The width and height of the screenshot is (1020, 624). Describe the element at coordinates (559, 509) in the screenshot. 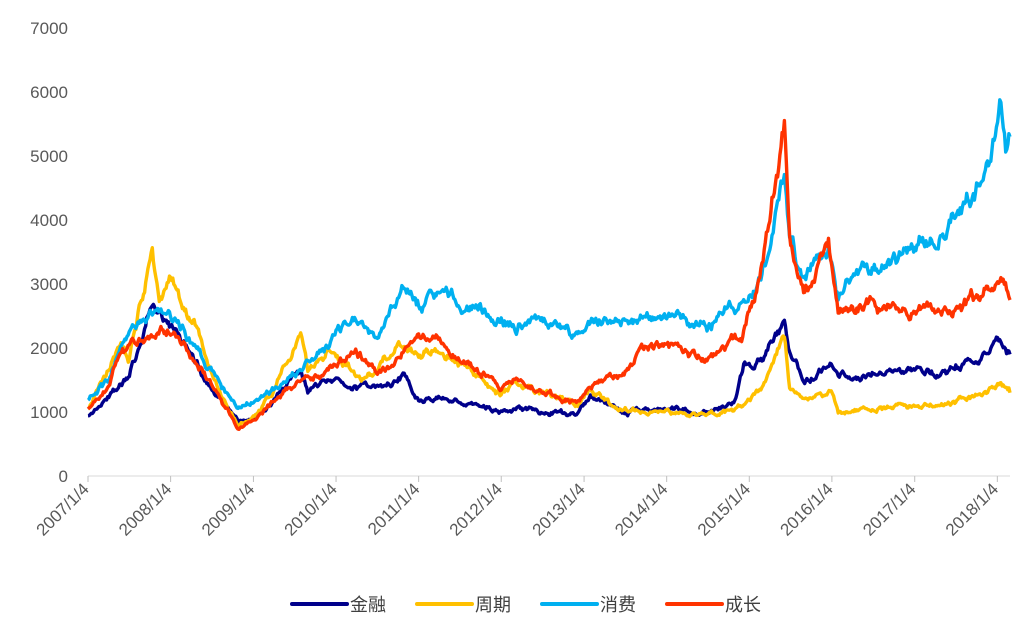

I see `x-tick-label: 2013/1/4` at that location.